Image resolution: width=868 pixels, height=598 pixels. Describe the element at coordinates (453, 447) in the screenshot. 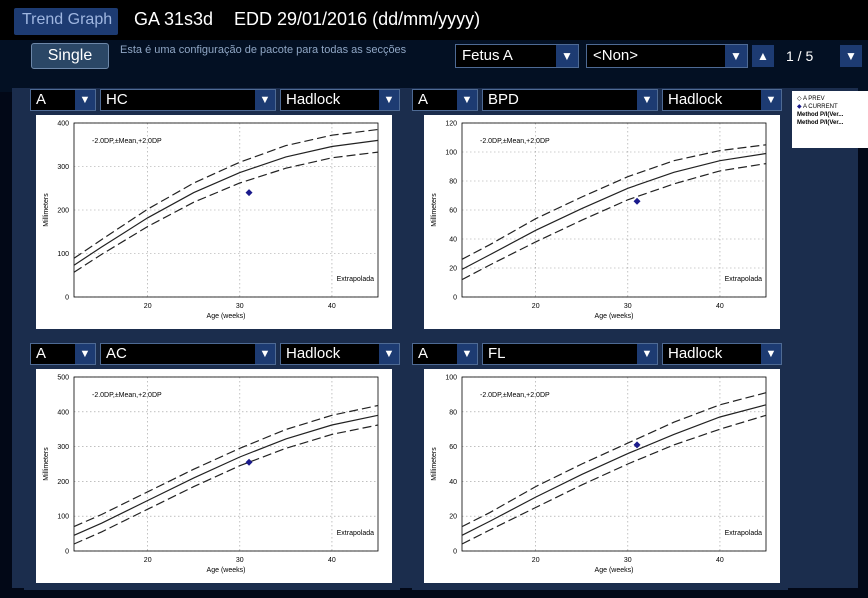

I see `y-tick-label: 60` at that location.